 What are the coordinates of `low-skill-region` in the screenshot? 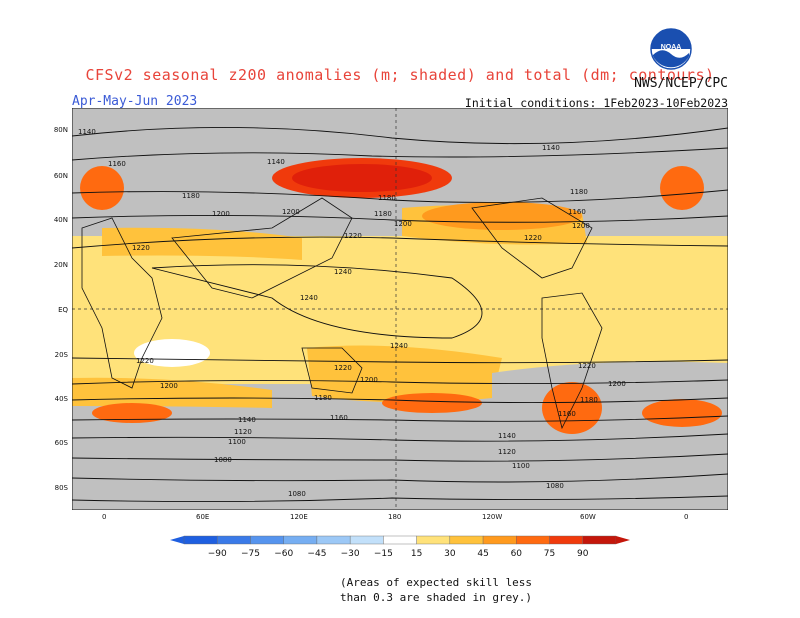 It's located at (400, 459).